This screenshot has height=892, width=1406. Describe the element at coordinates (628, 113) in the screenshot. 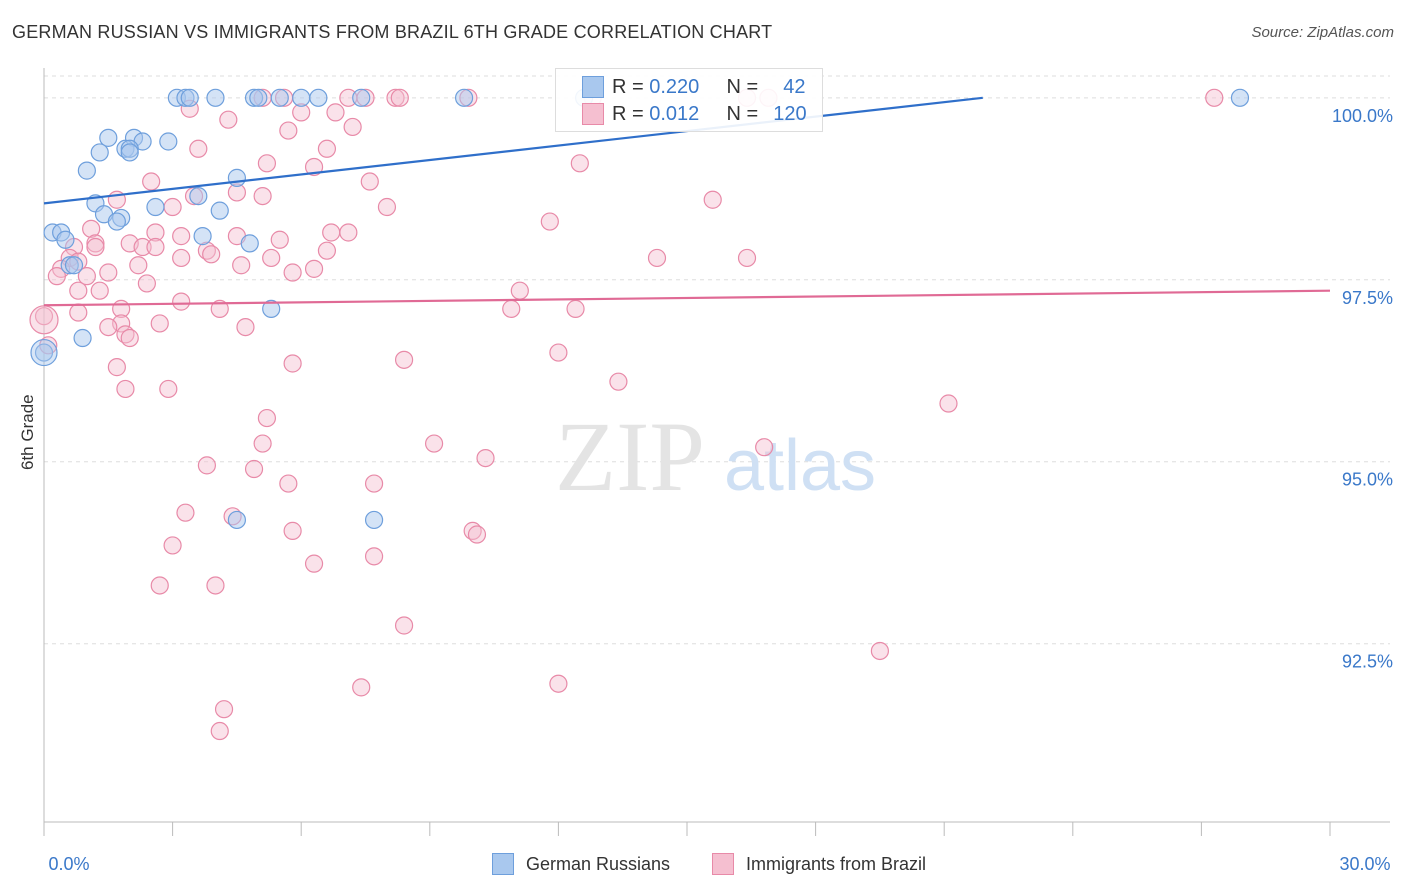

I see `legend-r-label-2: R =` at that location.